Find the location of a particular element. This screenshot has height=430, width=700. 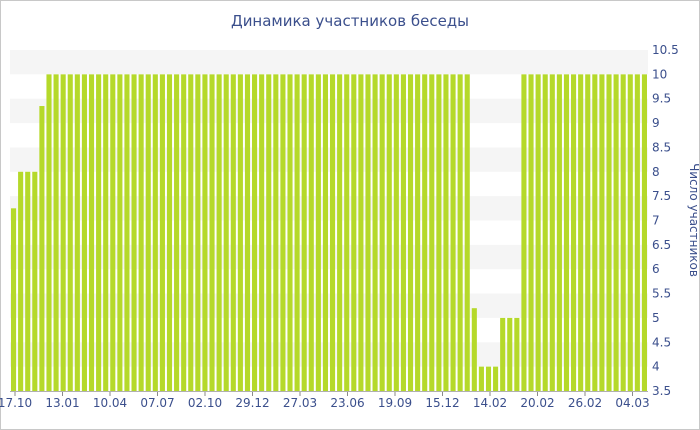

x-tick-label: 29.12 is located at coordinates (252, 403).